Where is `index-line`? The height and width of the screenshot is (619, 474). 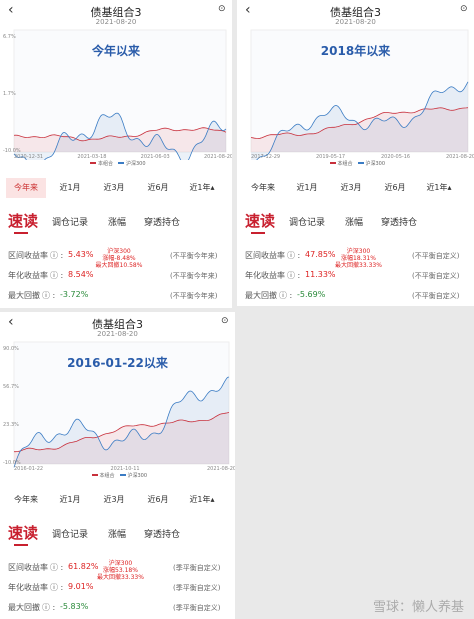 index-line is located at coordinates (120, 136).